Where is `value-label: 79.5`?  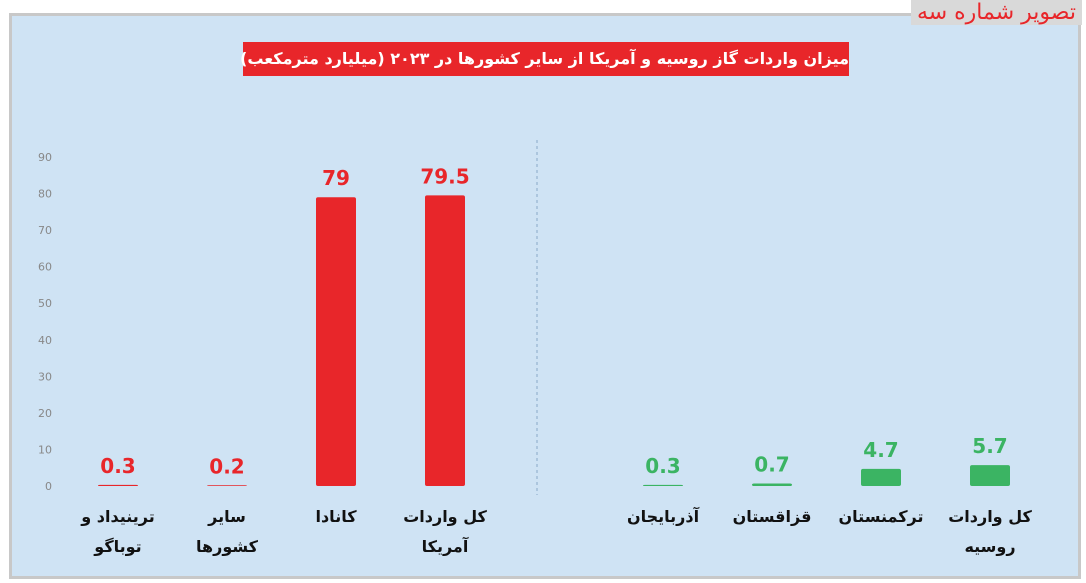
value-label: 79.5 is located at coordinates (444, 176).